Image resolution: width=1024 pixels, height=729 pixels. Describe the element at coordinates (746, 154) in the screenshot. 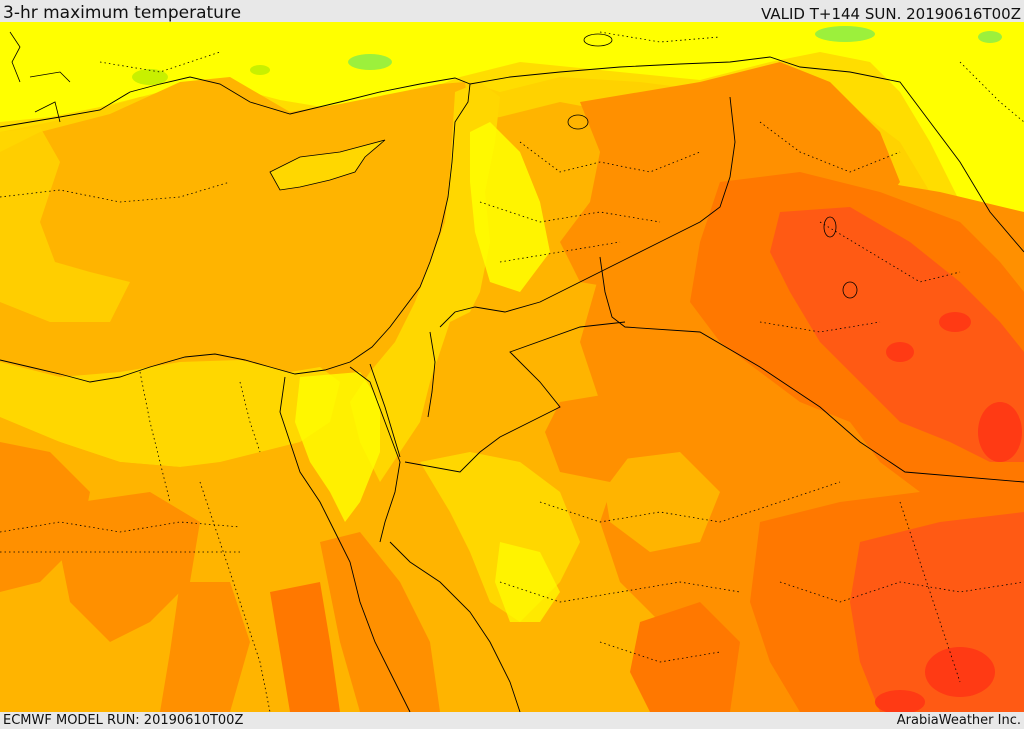

I see `border-turkey-south` at that location.